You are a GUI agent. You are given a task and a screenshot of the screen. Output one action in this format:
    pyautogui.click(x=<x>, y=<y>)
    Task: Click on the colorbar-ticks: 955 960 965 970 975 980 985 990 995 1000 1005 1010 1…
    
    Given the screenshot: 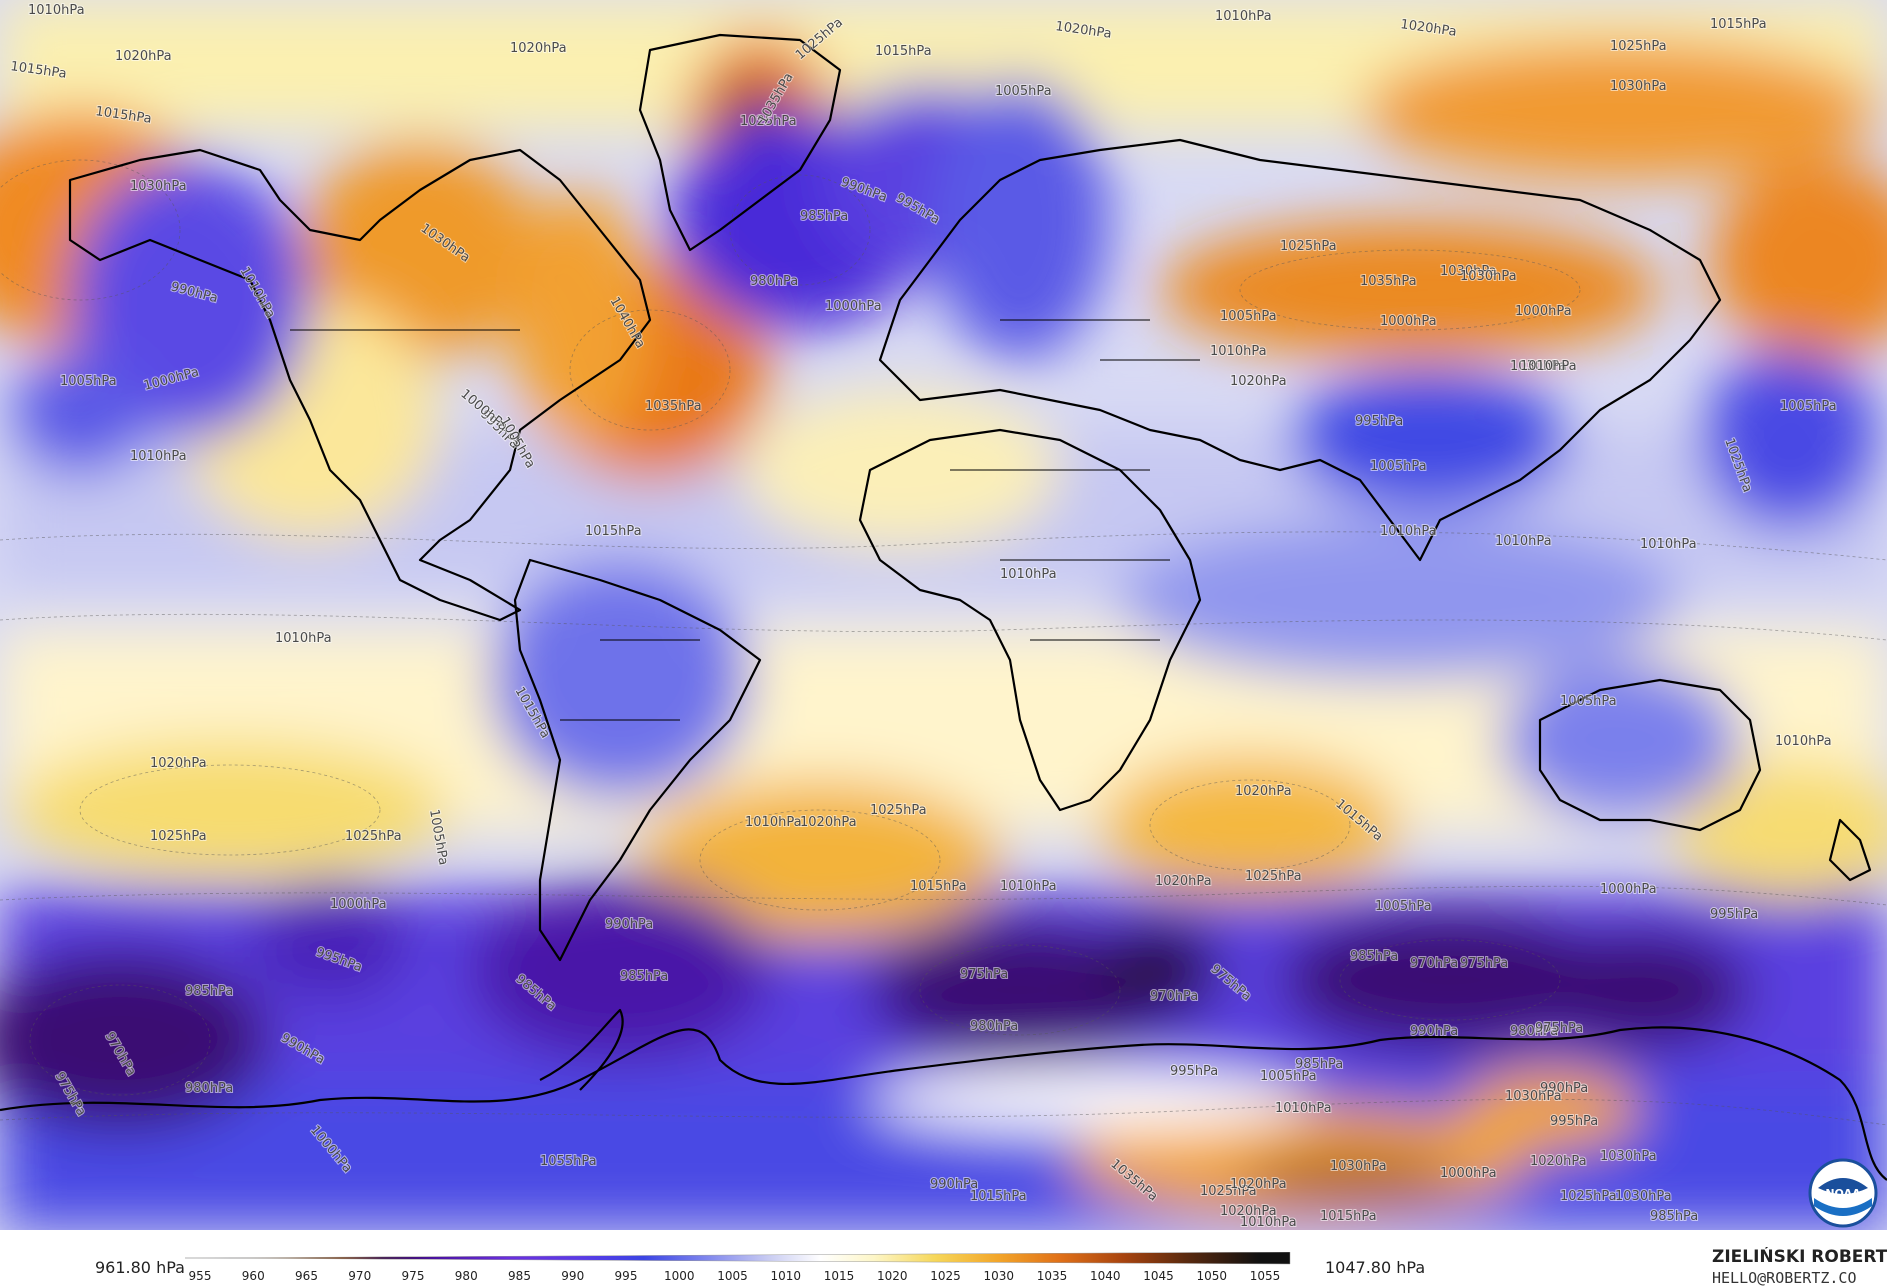 What is the action you would take?
    pyautogui.click(x=735, y=1276)
    